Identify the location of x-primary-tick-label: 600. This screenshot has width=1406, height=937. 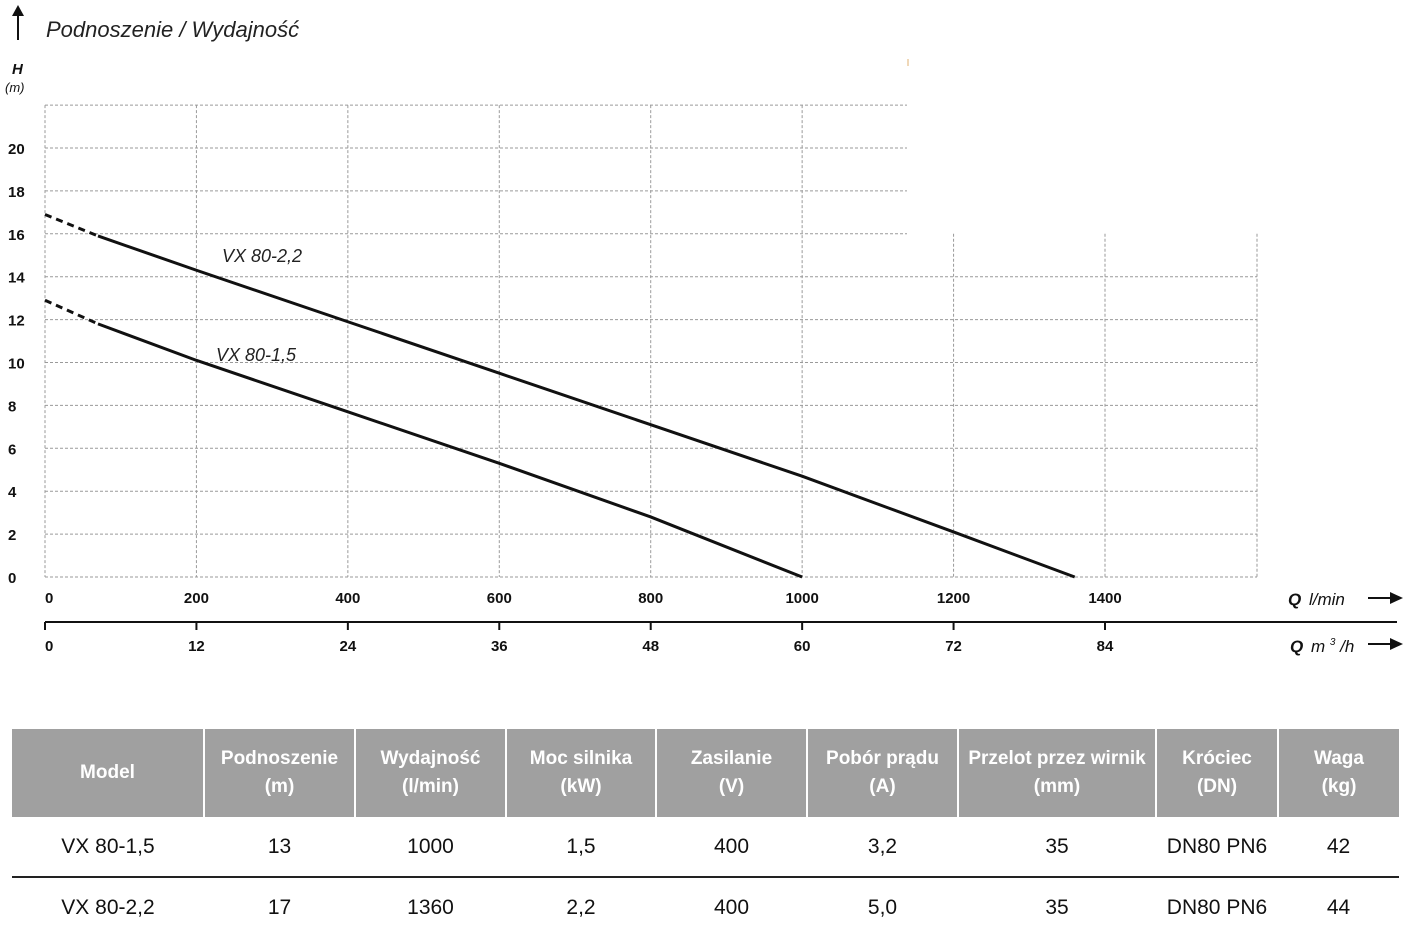
(499, 598).